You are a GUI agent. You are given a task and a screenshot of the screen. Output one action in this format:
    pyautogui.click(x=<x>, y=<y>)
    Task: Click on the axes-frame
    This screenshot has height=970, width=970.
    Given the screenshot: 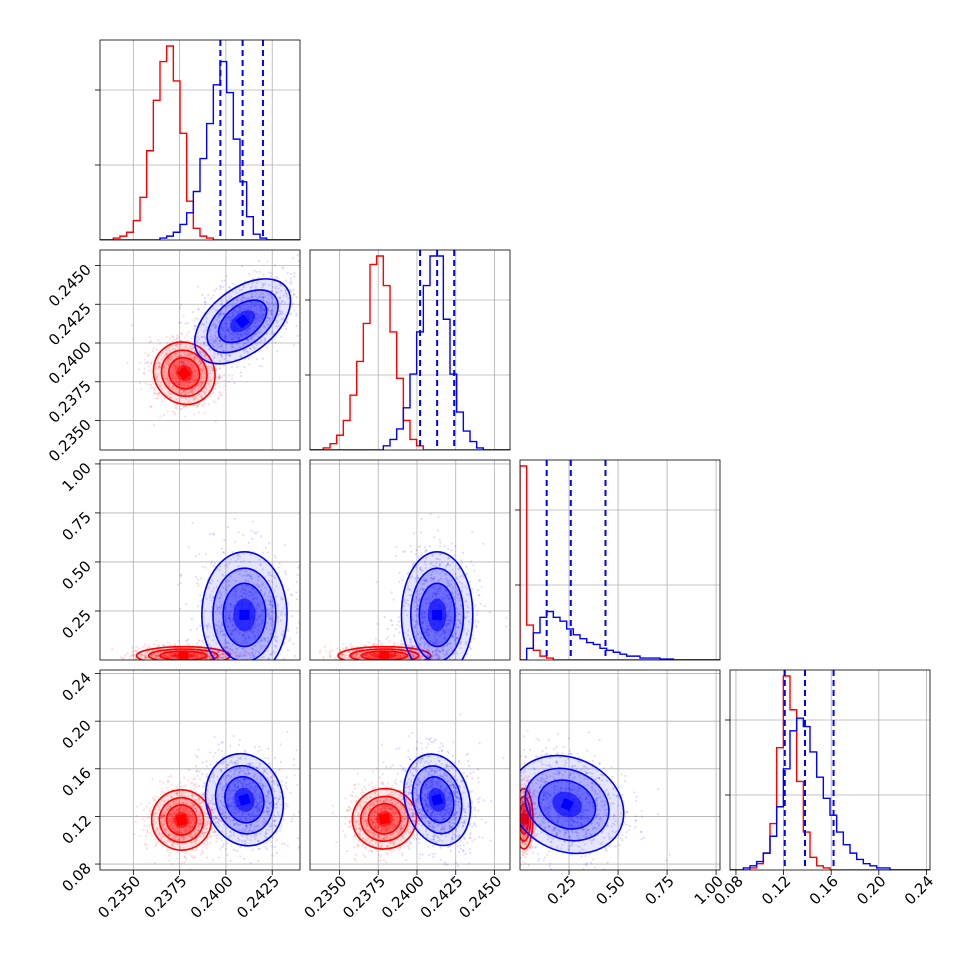 What is the action you would take?
    pyautogui.click(x=830, y=770)
    